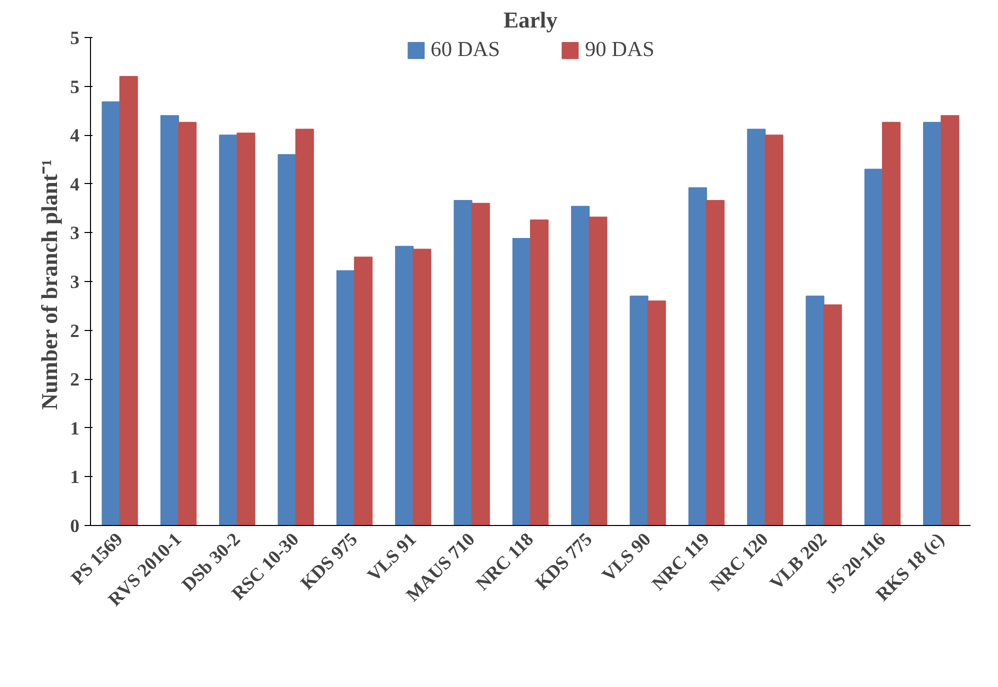  I want to click on y-axis-title: Number of branch plant⁻¹, so click(49, 284).